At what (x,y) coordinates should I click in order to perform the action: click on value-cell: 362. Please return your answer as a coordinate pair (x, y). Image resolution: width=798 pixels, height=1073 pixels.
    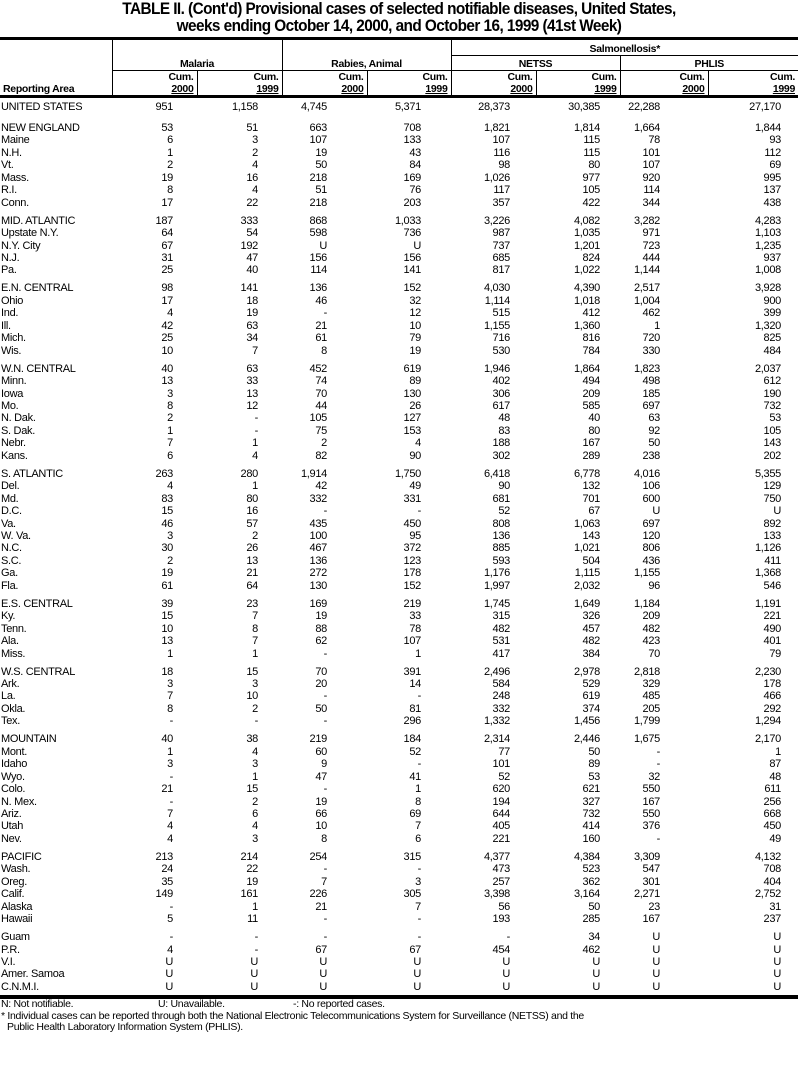
    Looking at the image, I should click on (591, 881).